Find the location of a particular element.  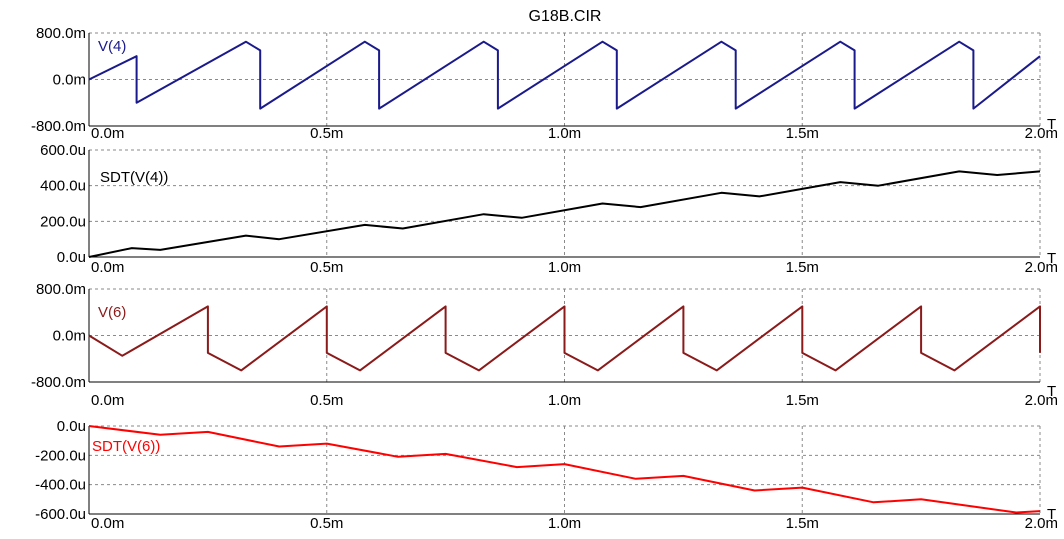

series-label: V(4) is located at coordinates (112, 46).